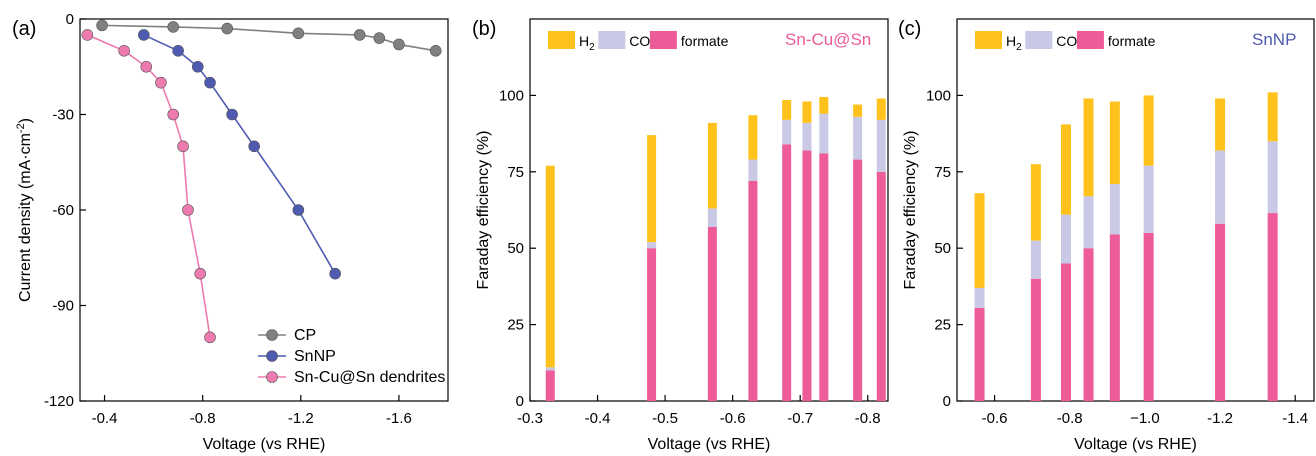 This screenshot has width=1316, height=456. What do you see at coordinates (24, 29) in the screenshot?
I see `panel-label: (a)` at bounding box center [24, 29].